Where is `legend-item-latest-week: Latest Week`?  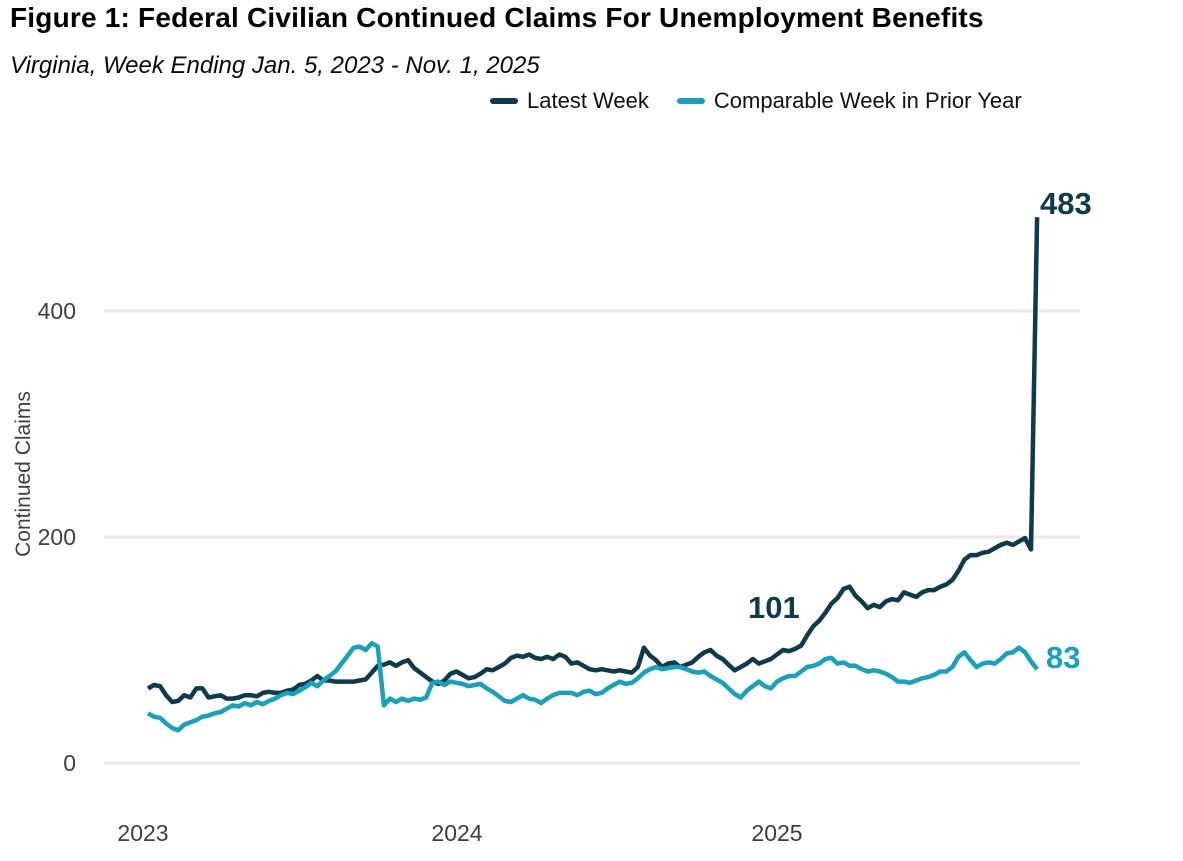
legend-item-latest-week: Latest Week is located at coordinates (569, 101).